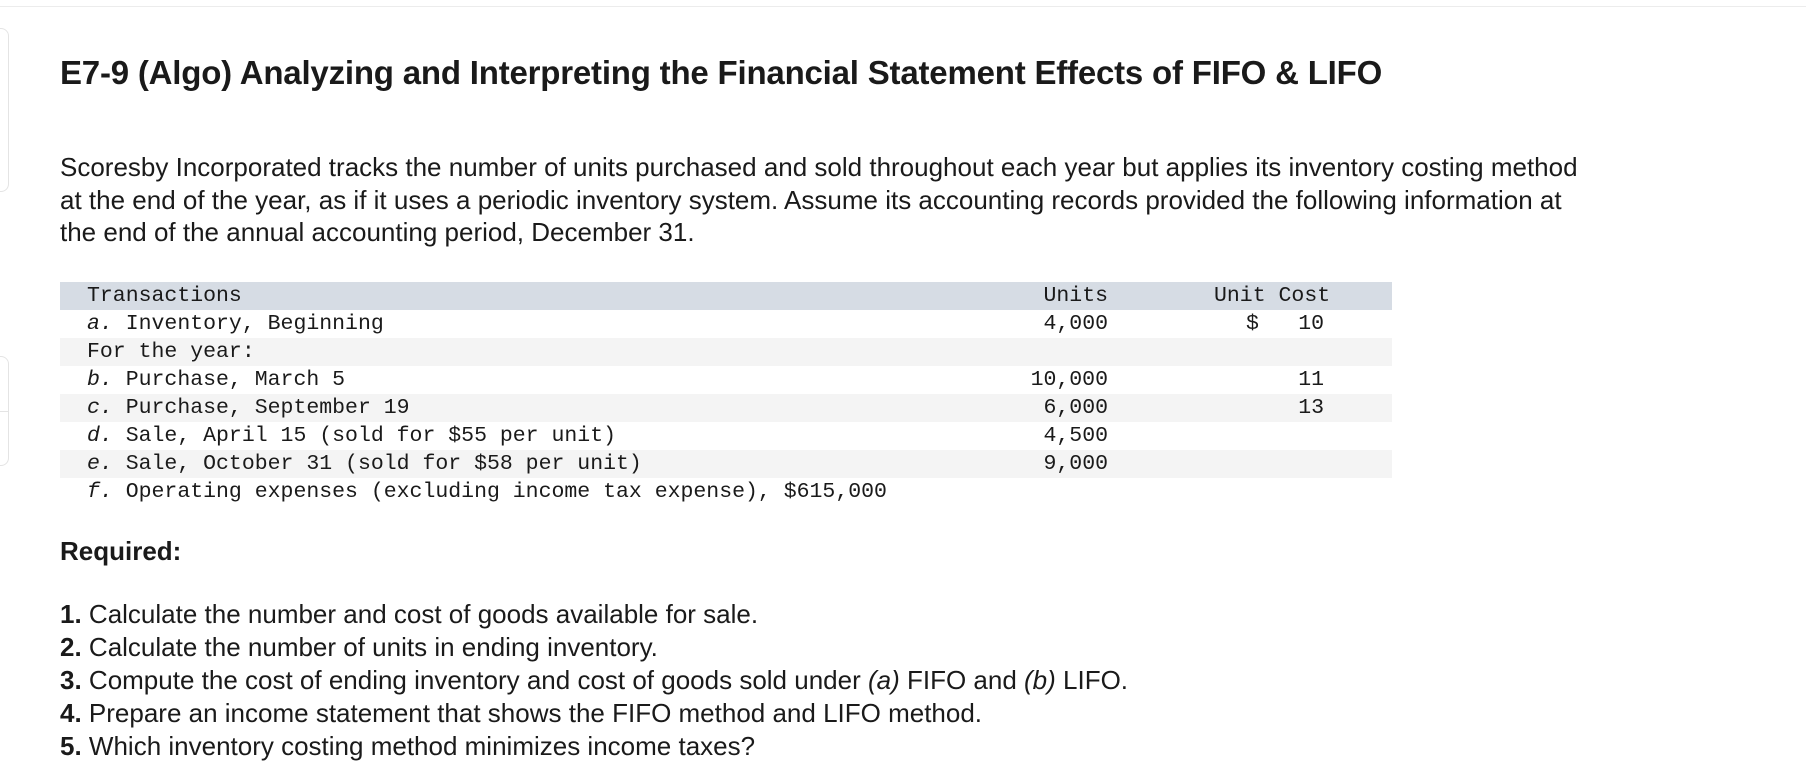 This screenshot has height=782, width=1806. Describe the element at coordinates (377, 464) in the screenshot. I see `row-text: Sale, October 31 (sold for $58 per unit)` at that location.